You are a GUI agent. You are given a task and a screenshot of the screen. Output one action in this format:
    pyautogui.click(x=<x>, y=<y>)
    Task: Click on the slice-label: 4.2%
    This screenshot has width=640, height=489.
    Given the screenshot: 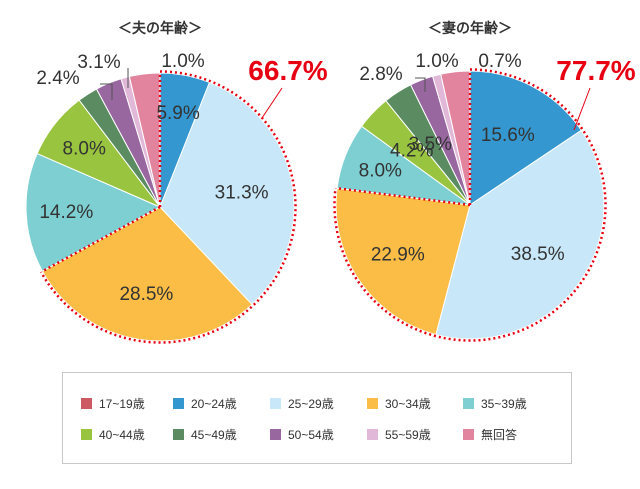 What is the action you would take?
    pyautogui.click(x=411, y=151)
    